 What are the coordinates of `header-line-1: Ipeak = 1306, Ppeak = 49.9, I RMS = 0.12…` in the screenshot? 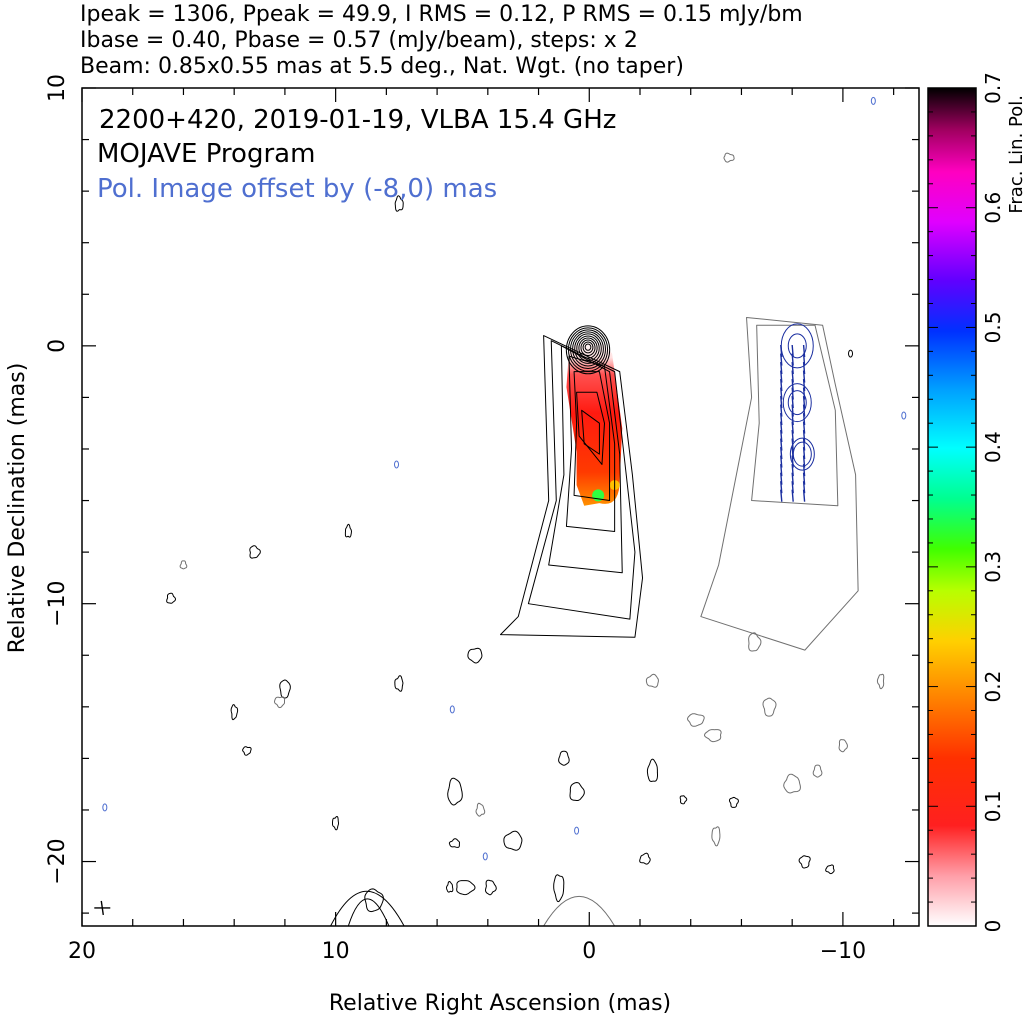 It's located at (441, 14).